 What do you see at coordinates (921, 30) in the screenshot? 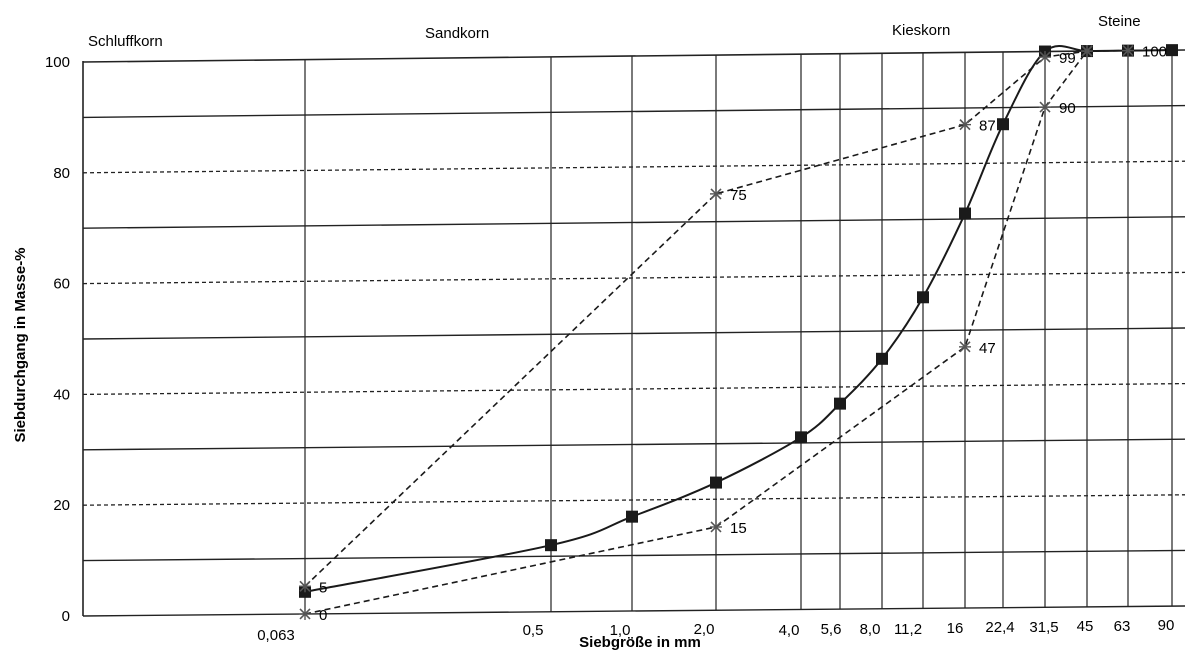
I see `region-label-kieskorn: Kieskorn` at bounding box center [921, 30].